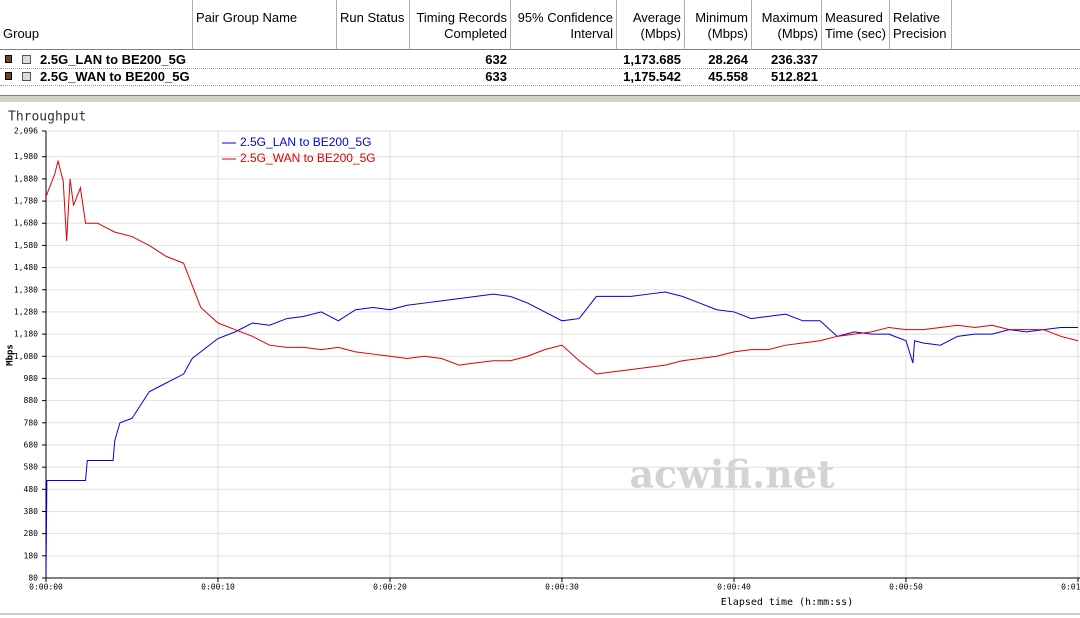 This screenshot has height=618, width=1080. What do you see at coordinates (652, 59) in the screenshot?
I see `table-cell: 1,173.685` at bounding box center [652, 59].